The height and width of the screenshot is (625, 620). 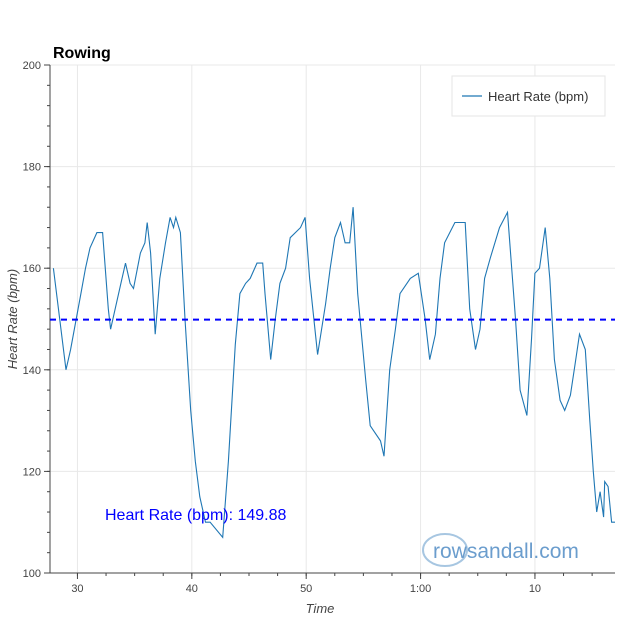 I want to click on legend-label: Heart Rate (bpm), so click(x=538, y=96).